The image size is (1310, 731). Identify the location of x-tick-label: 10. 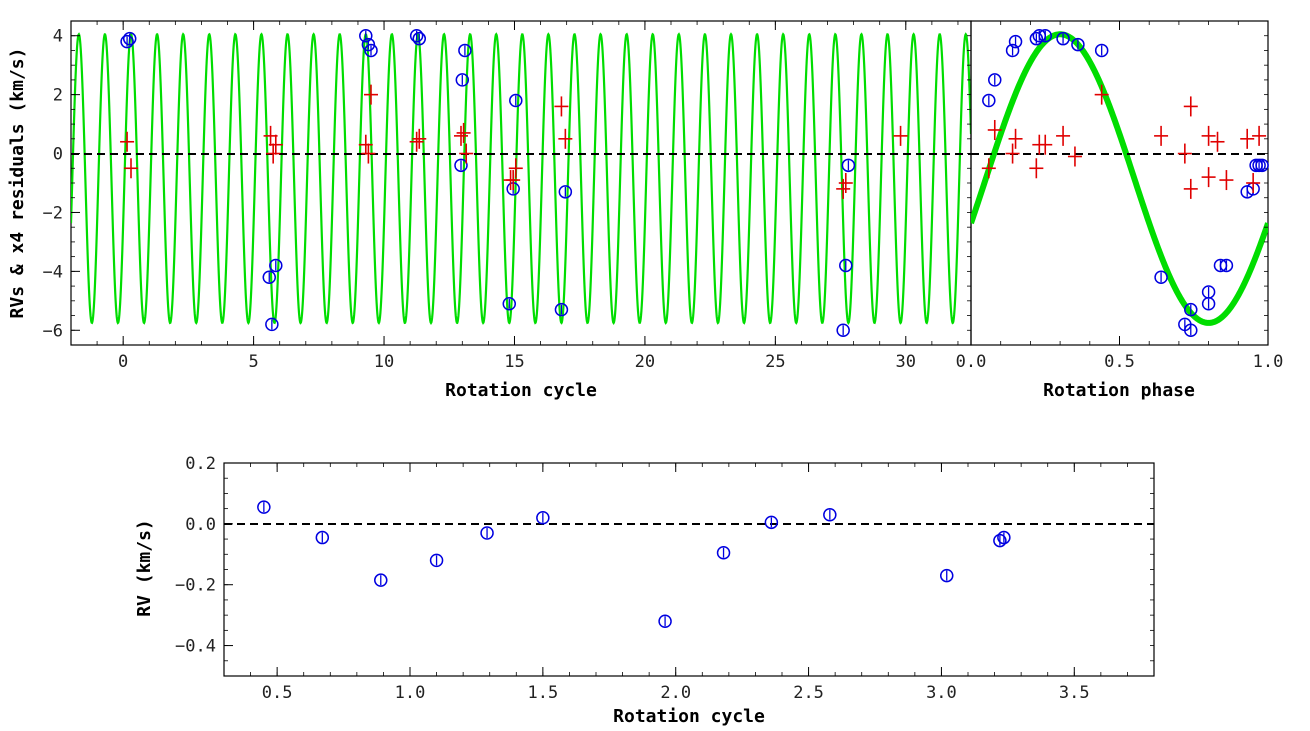
(384, 362).